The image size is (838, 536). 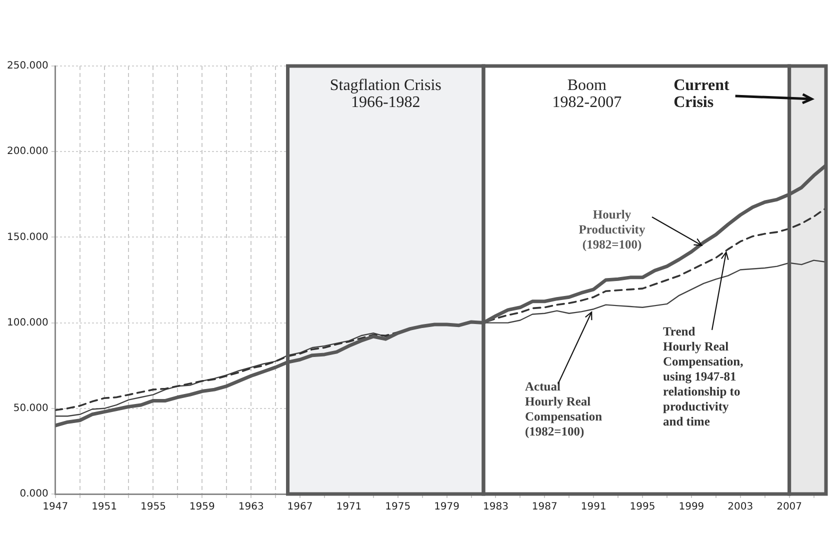 I want to click on x-tick-label: 1999, so click(x=691, y=507).